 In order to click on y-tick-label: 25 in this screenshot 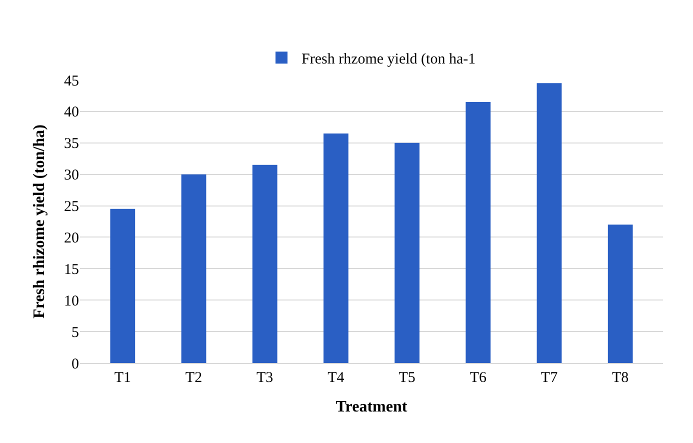, I will do `click(71, 207)`.